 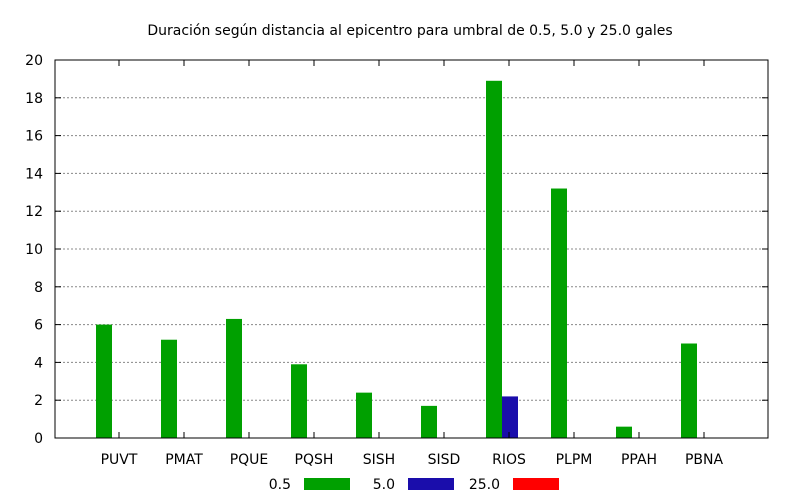 I want to click on y-tick-label: 2, so click(x=38, y=401).